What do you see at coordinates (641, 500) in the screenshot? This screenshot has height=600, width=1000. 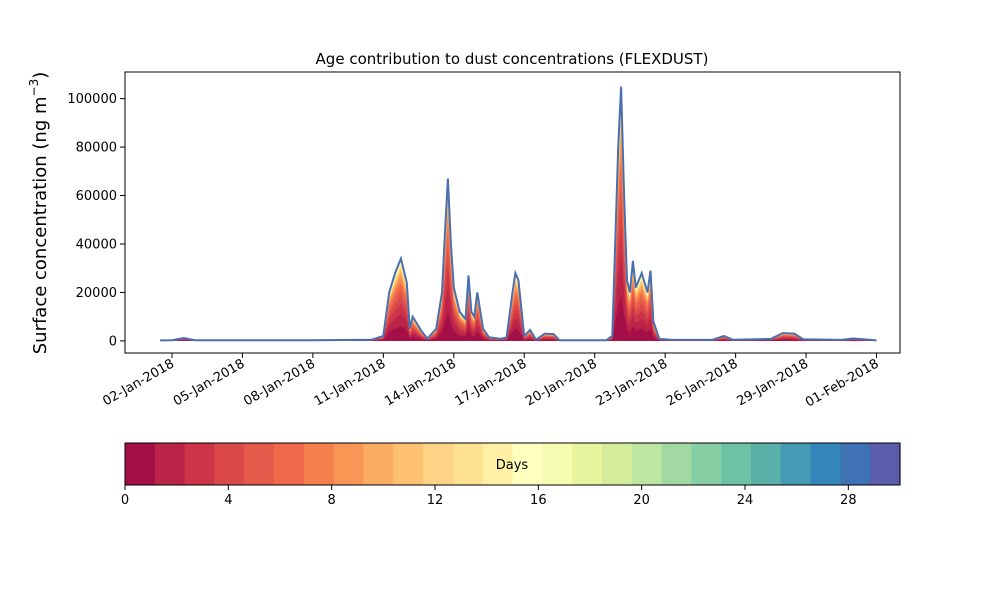 I see `colorbar-tick-label: 20` at bounding box center [641, 500].